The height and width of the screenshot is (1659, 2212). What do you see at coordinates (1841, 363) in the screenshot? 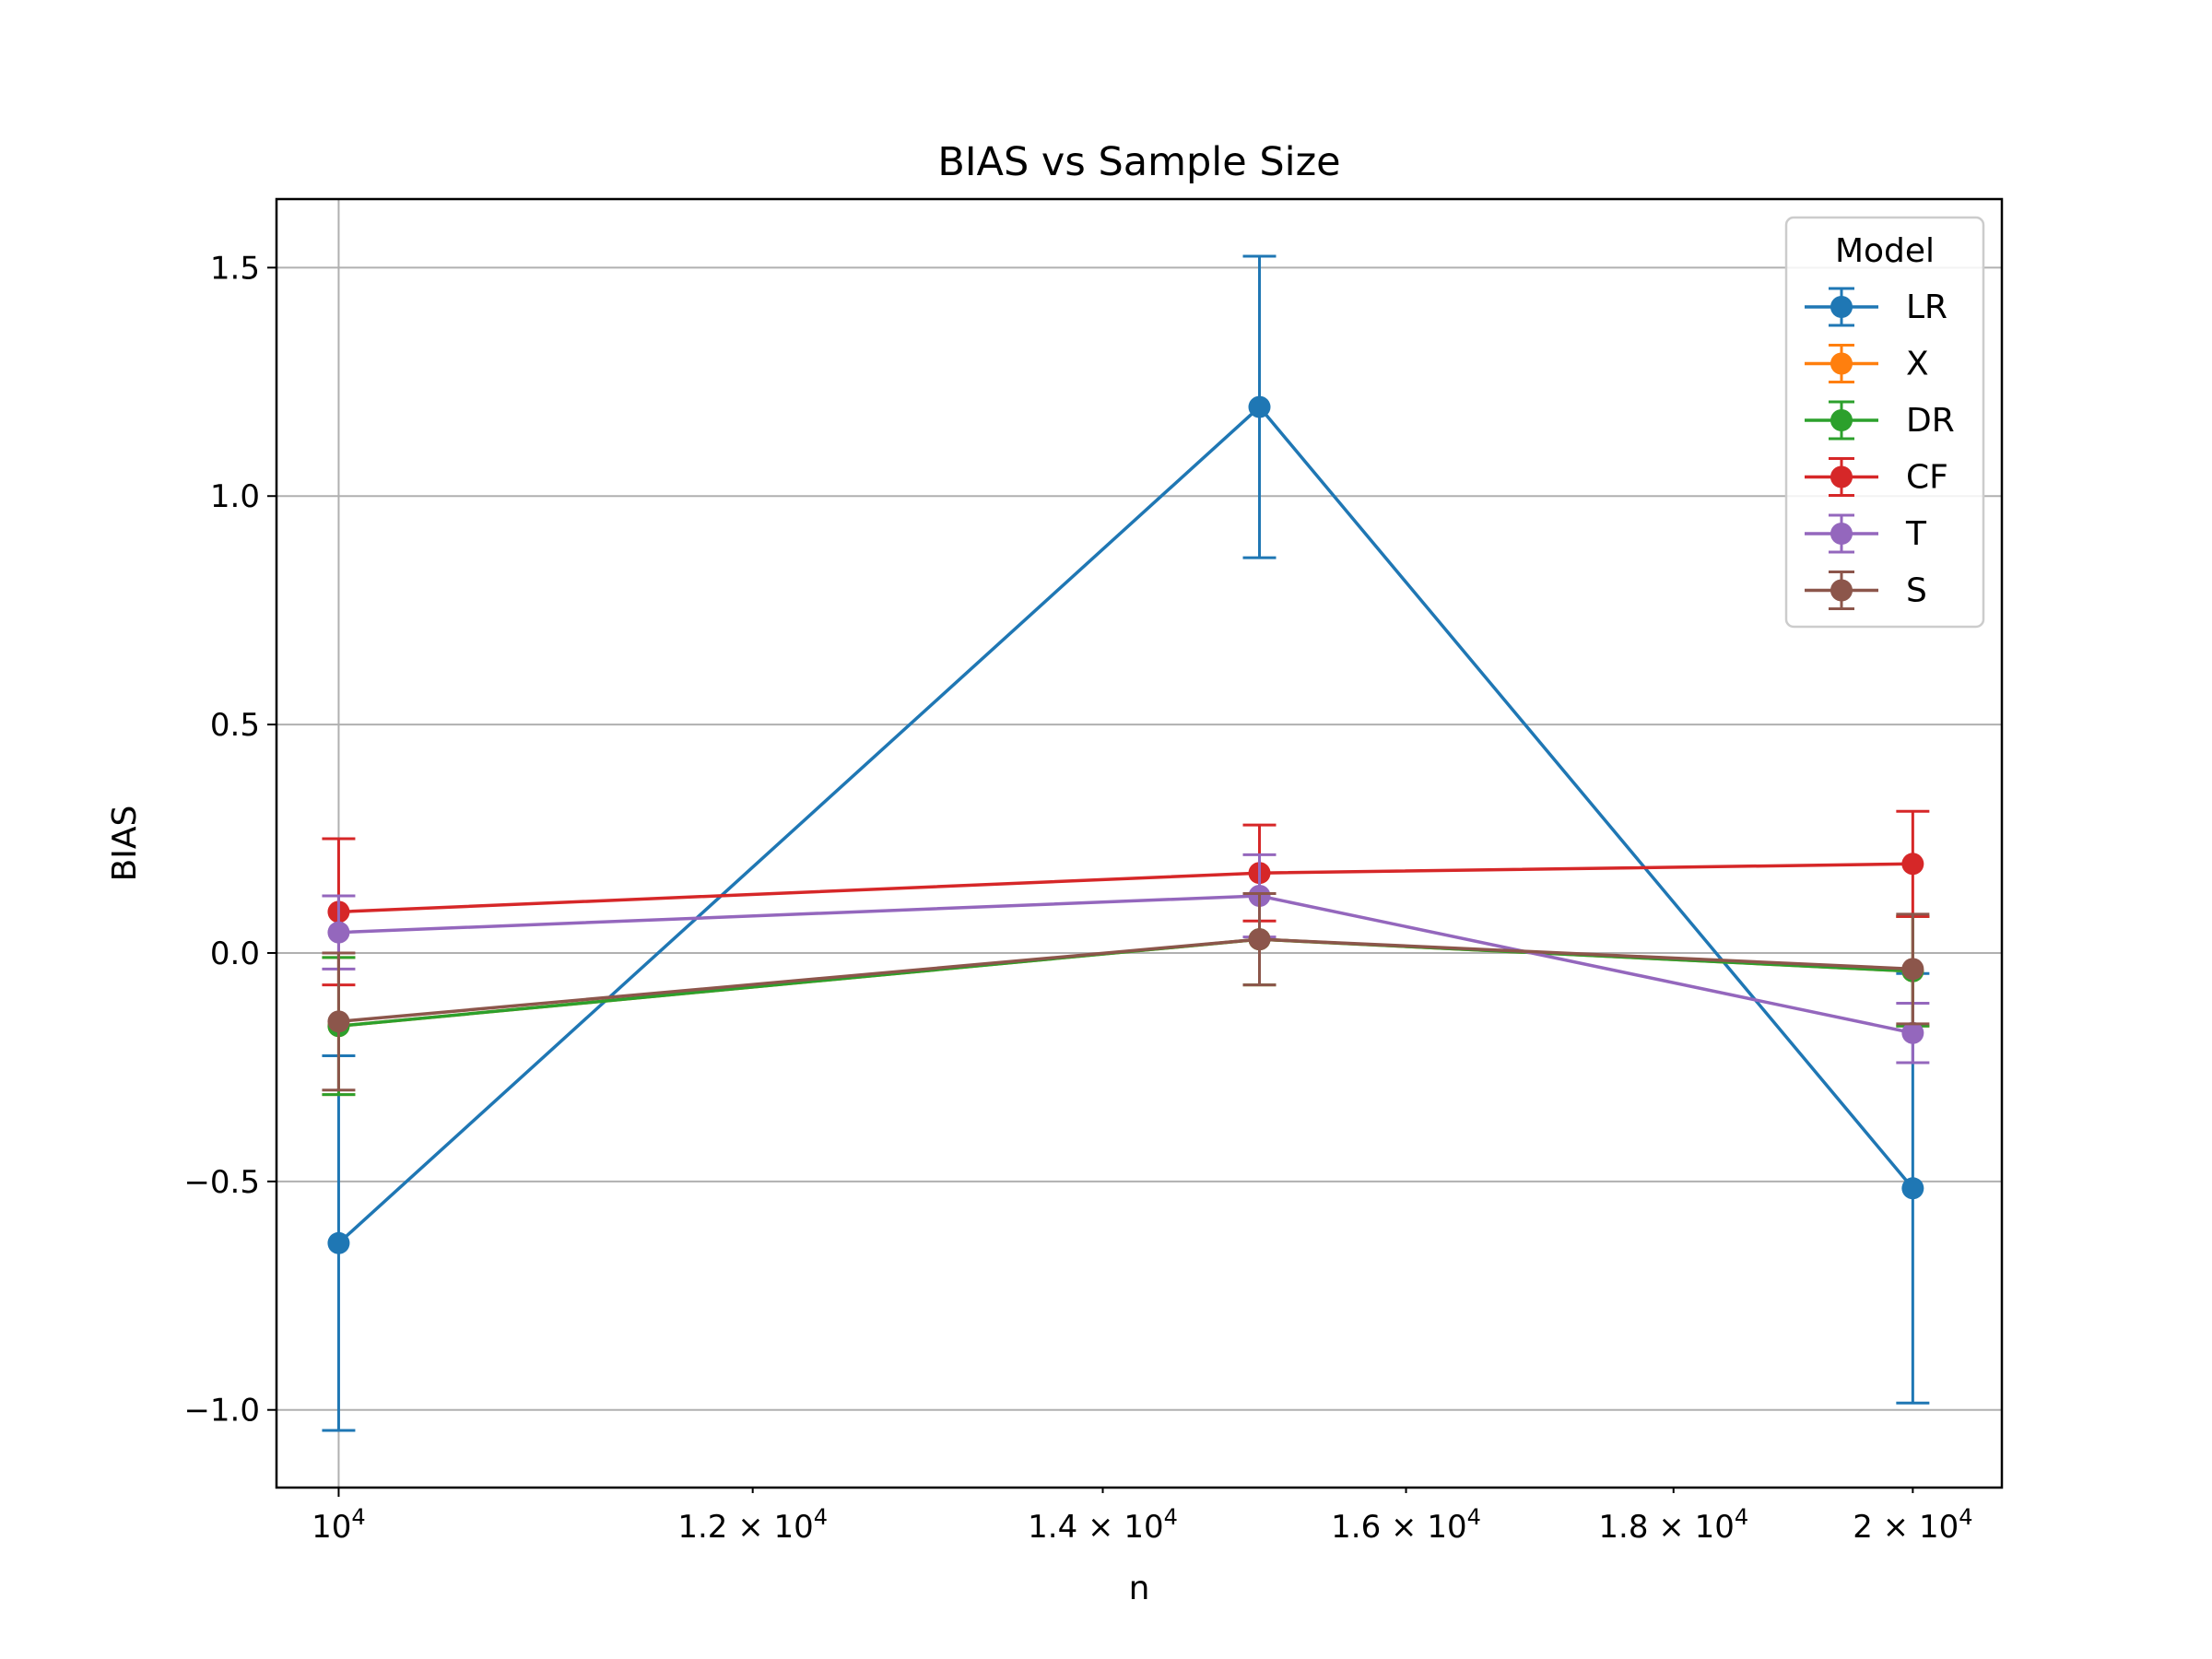
I see `legend-x-marker` at bounding box center [1841, 363].